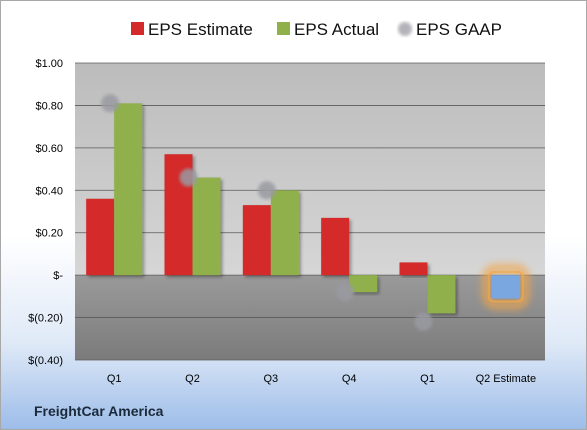 The width and height of the screenshot is (587, 430). What do you see at coordinates (45, 319) in the screenshot?
I see `y-tick-label: $(0.20)` at bounding box center [45, 319].